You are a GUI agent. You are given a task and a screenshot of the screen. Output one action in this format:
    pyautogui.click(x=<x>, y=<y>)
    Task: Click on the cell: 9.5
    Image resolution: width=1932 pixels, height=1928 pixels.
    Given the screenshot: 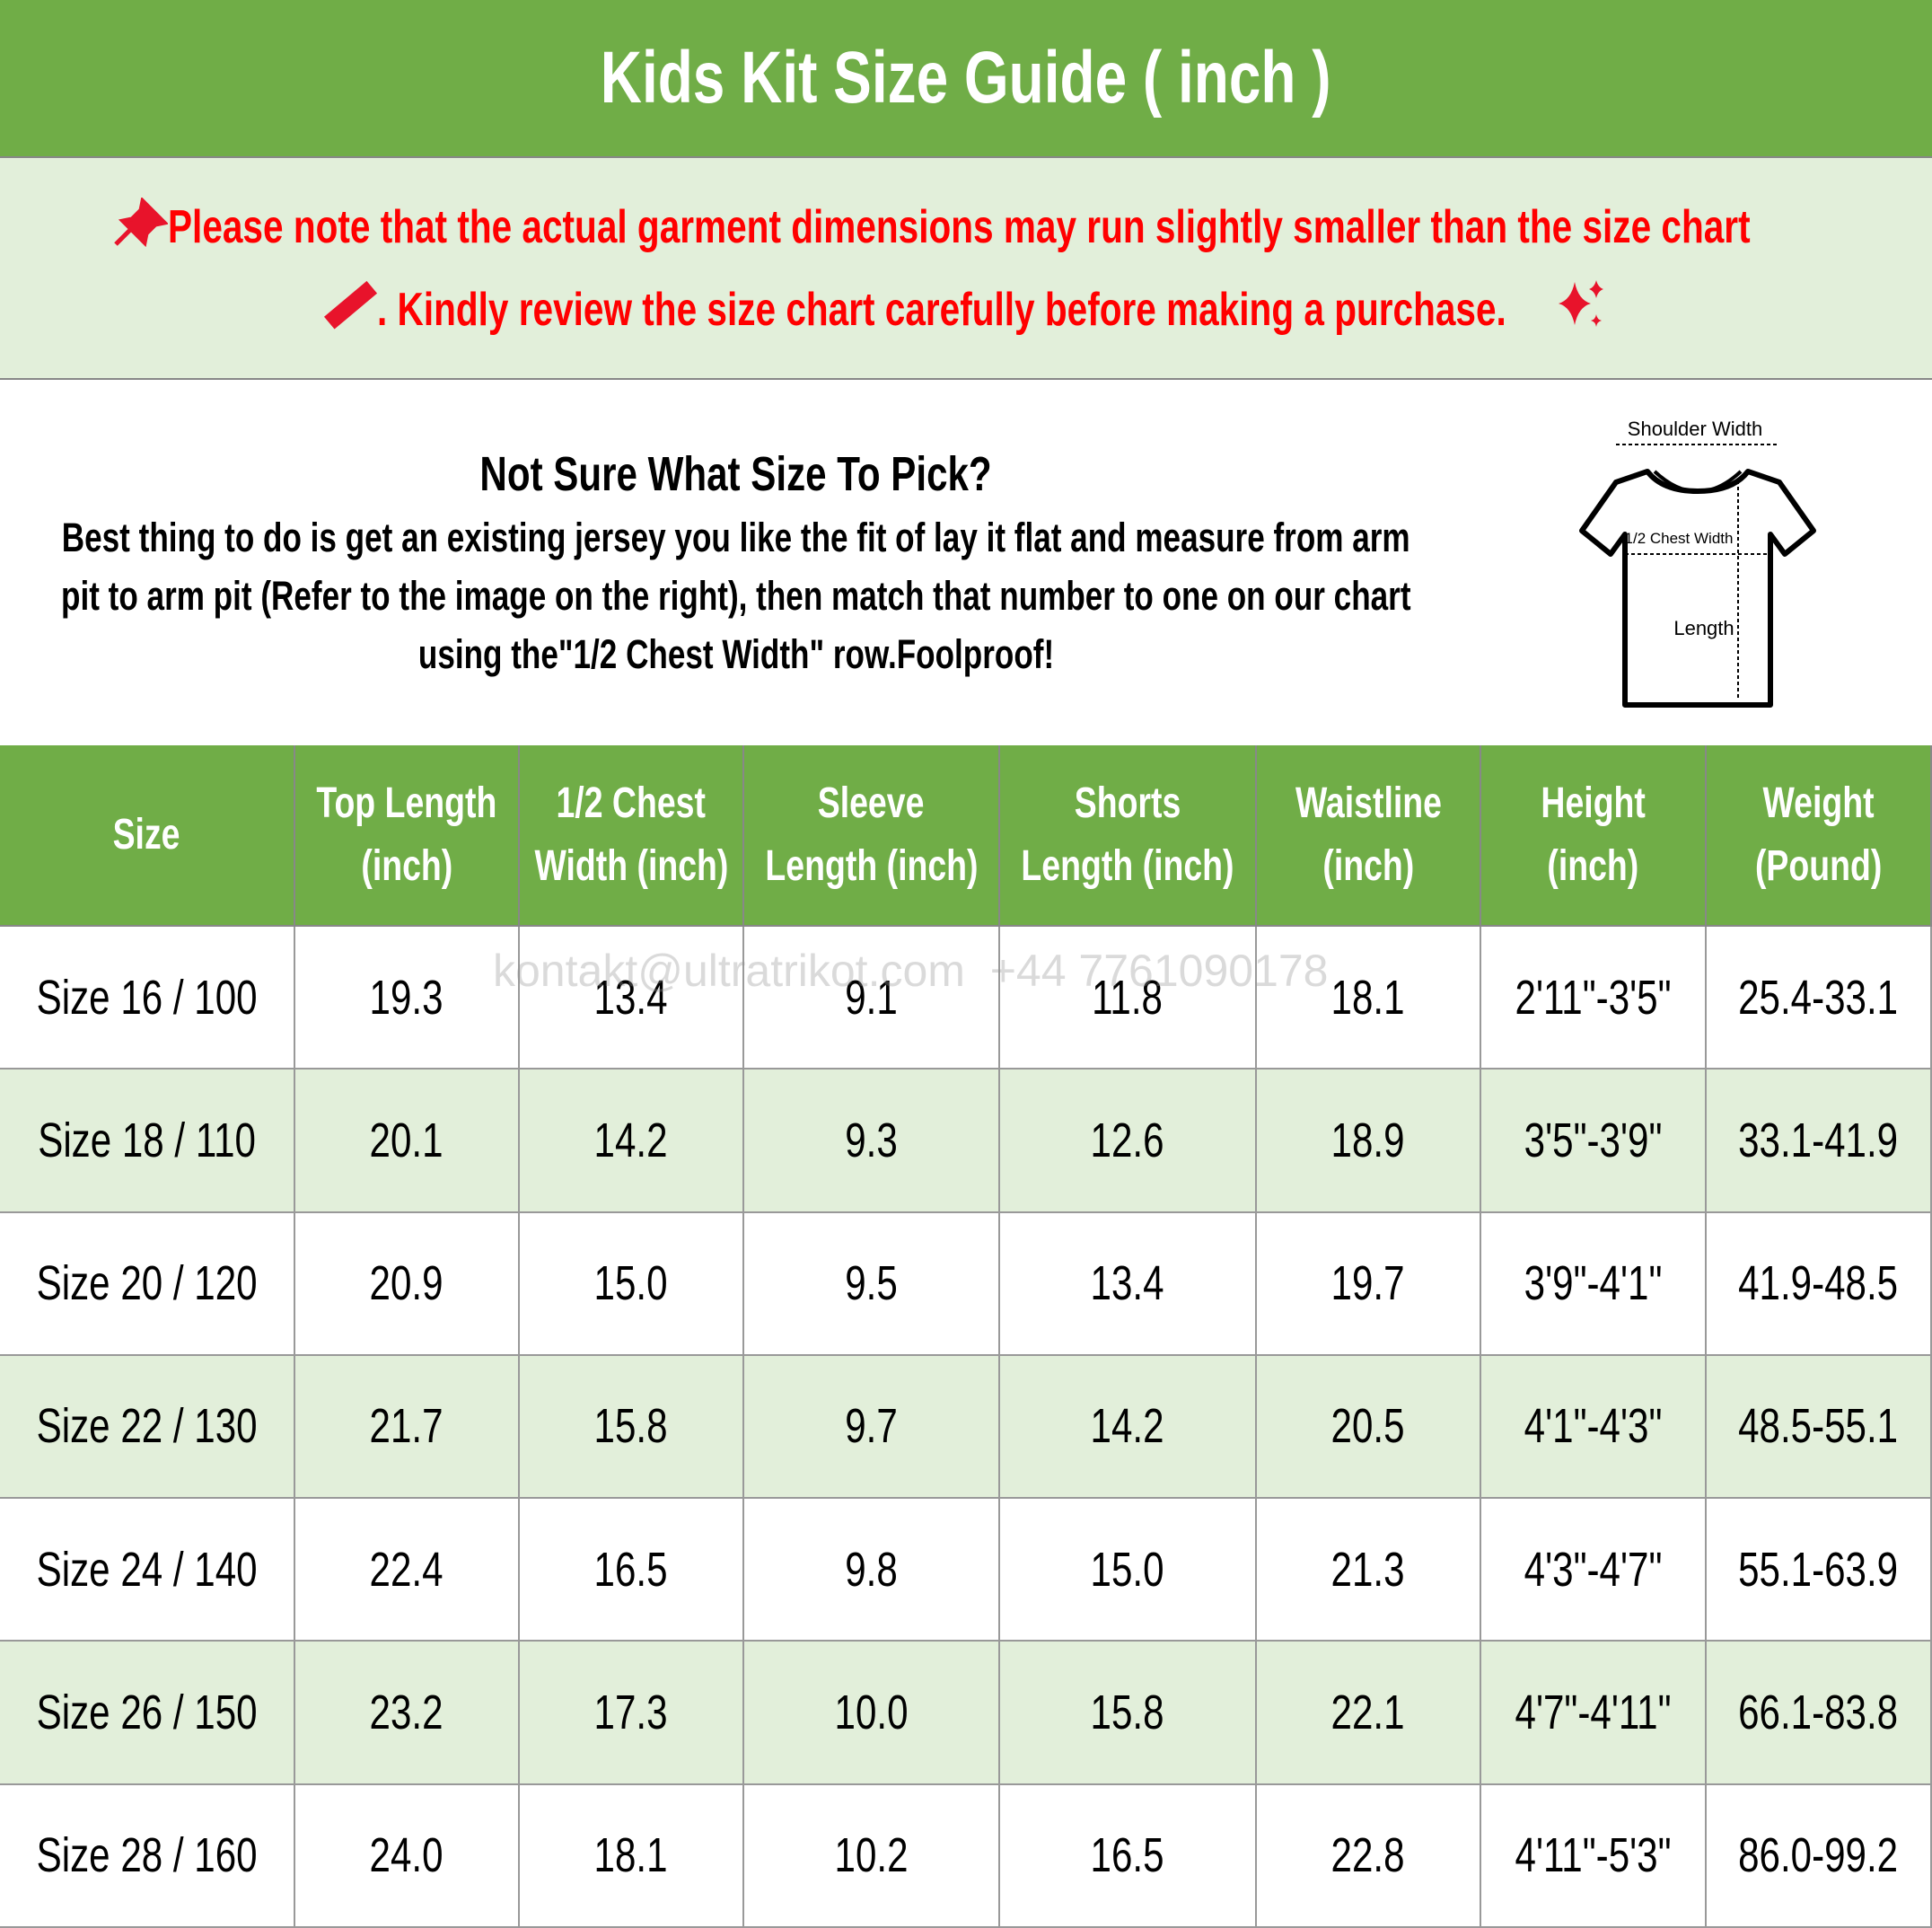 What is the action you would take?
    pyautogui.click(x=872, y=1284)
    